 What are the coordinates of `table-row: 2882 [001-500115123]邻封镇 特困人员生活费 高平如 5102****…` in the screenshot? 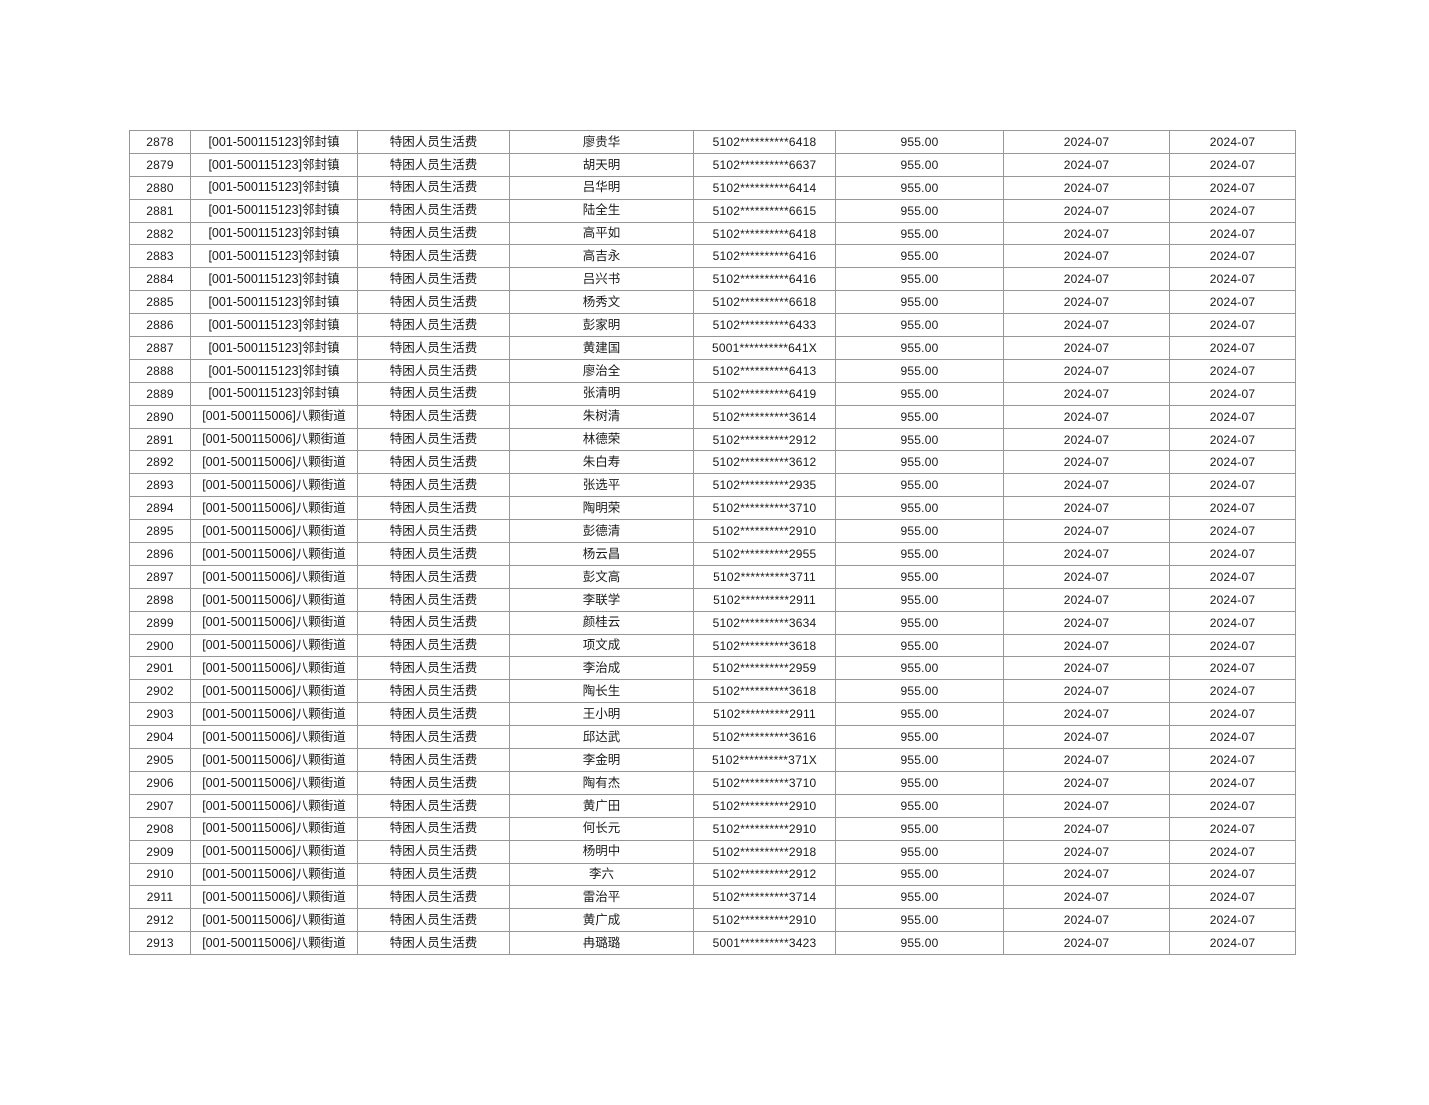 It's located at (712, 233).